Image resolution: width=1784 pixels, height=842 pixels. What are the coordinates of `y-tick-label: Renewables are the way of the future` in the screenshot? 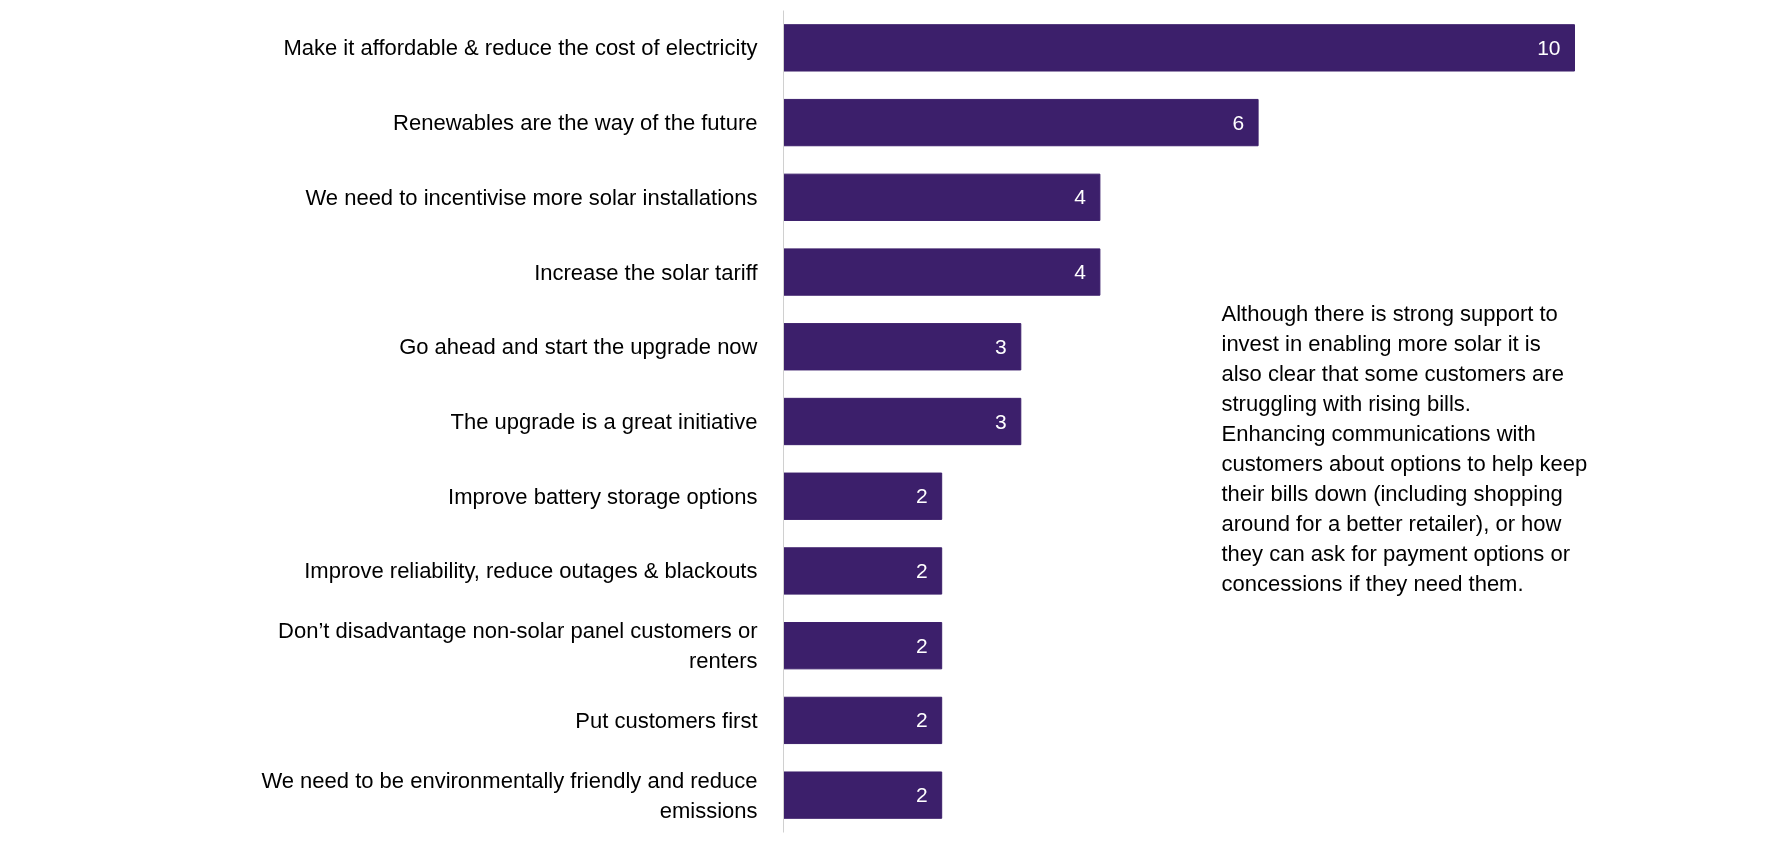 It's located at (575, 123).